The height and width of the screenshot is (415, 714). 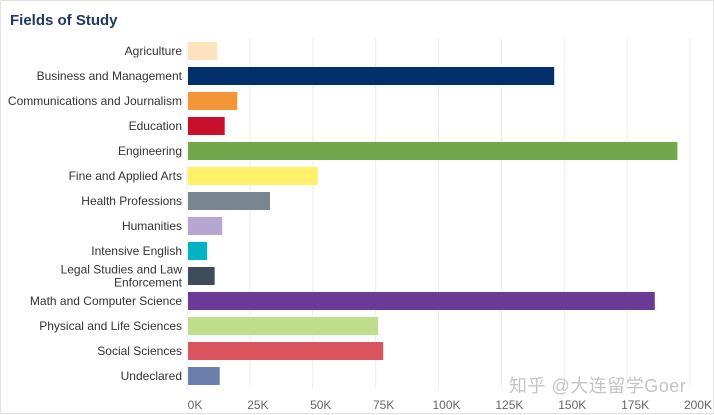 I want to click on x-tick-label: 25K, so click(x=257, y=405).